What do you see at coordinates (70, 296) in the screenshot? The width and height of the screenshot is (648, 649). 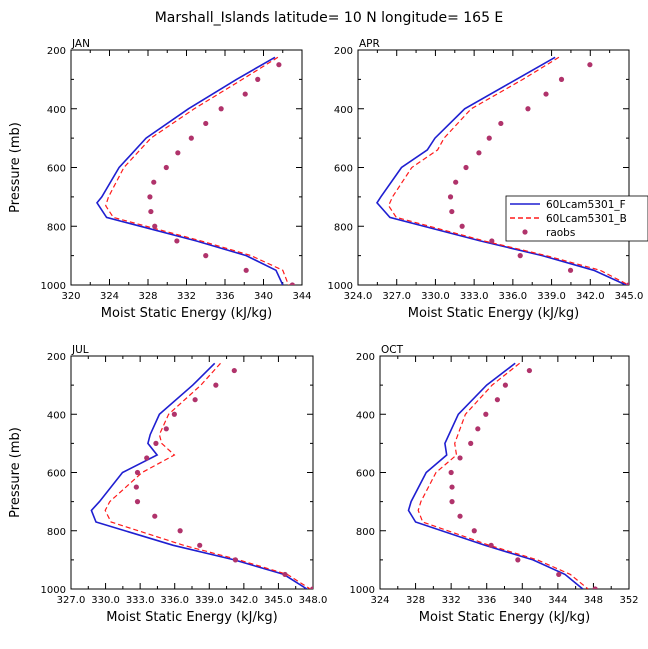 I see `x-tick-label: 320` at bounding box center [70, 296].